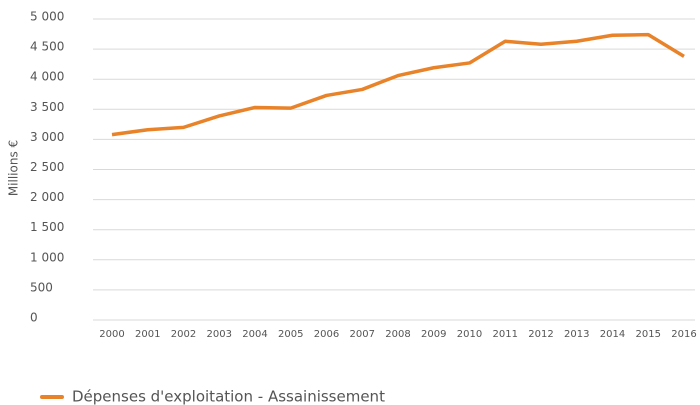  Describe the element at coordinates (469, 334) in the screenshot. I see `x-tick-label: 2010` at that location.